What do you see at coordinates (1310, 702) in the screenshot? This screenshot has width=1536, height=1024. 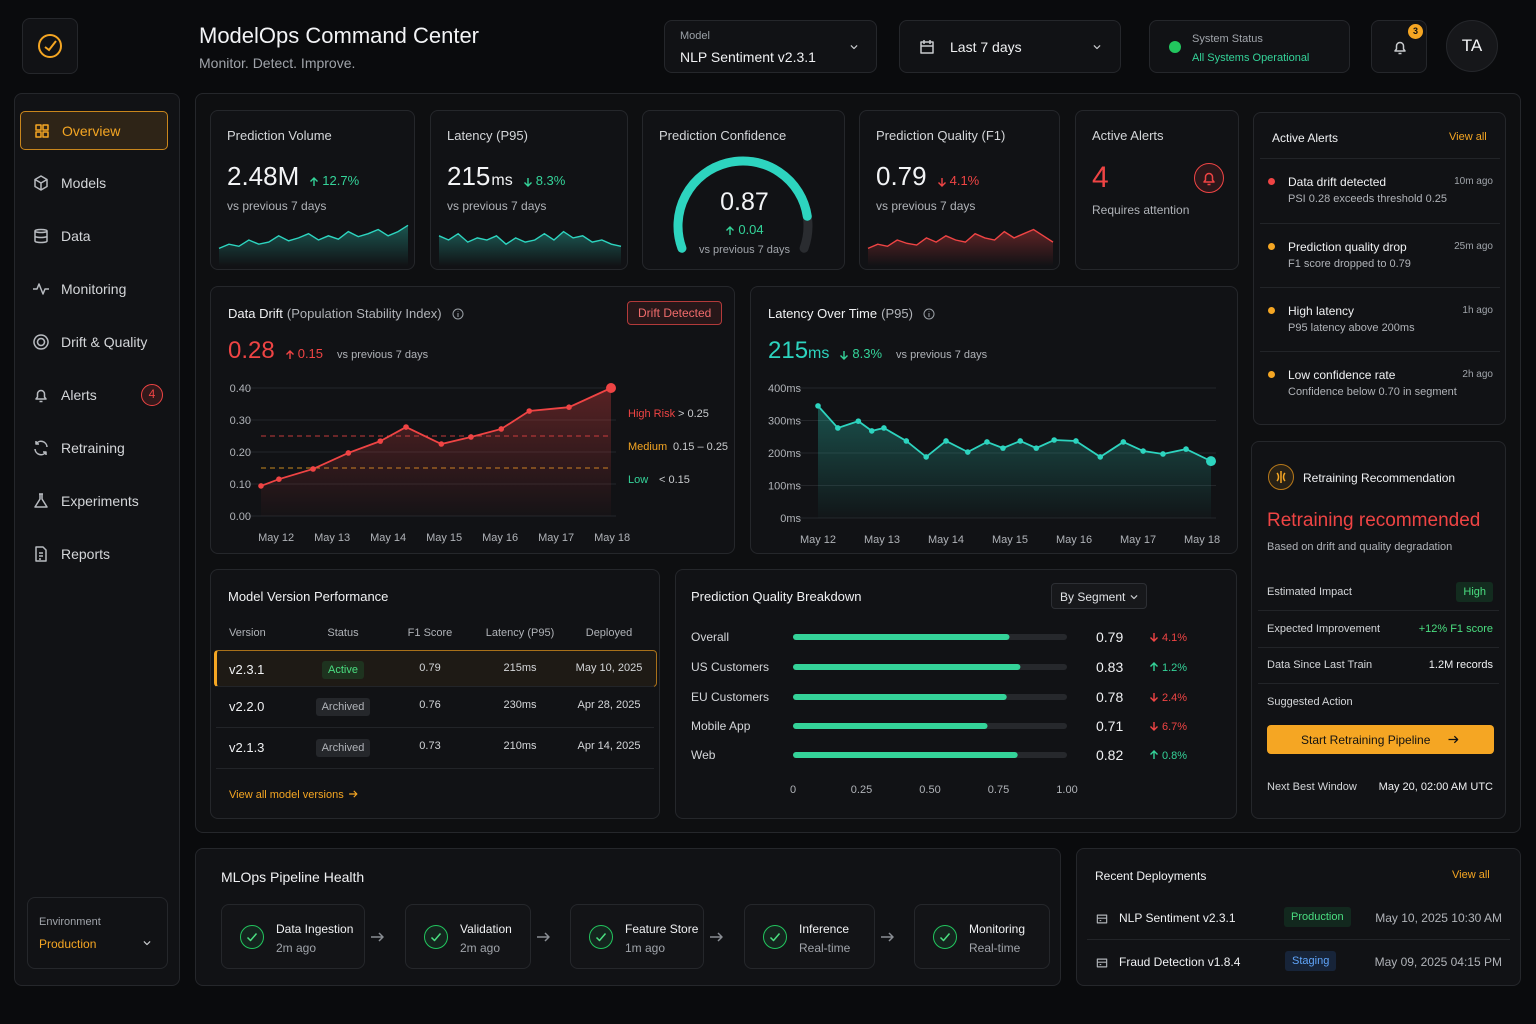 I see `action-label: Suggested Action` at bounding box center [1310, 702].